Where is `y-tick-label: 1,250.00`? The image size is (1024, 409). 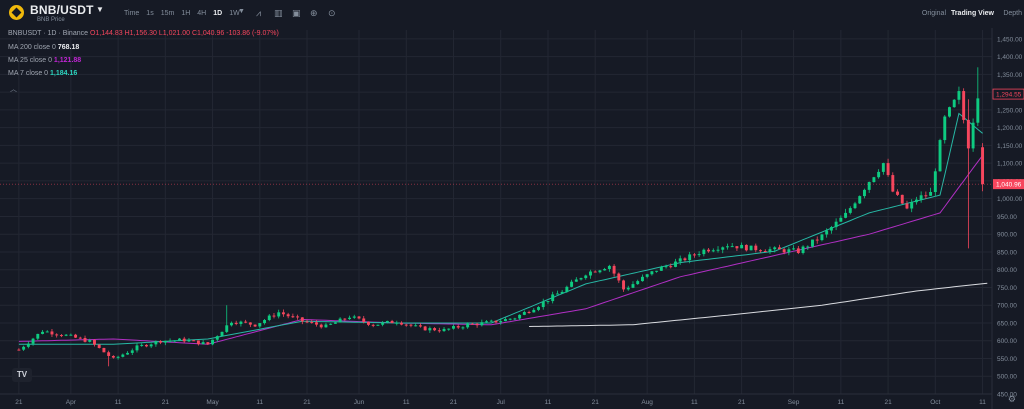 y-tick-label: 1,250.00 is located at coordinates (1010, 110).